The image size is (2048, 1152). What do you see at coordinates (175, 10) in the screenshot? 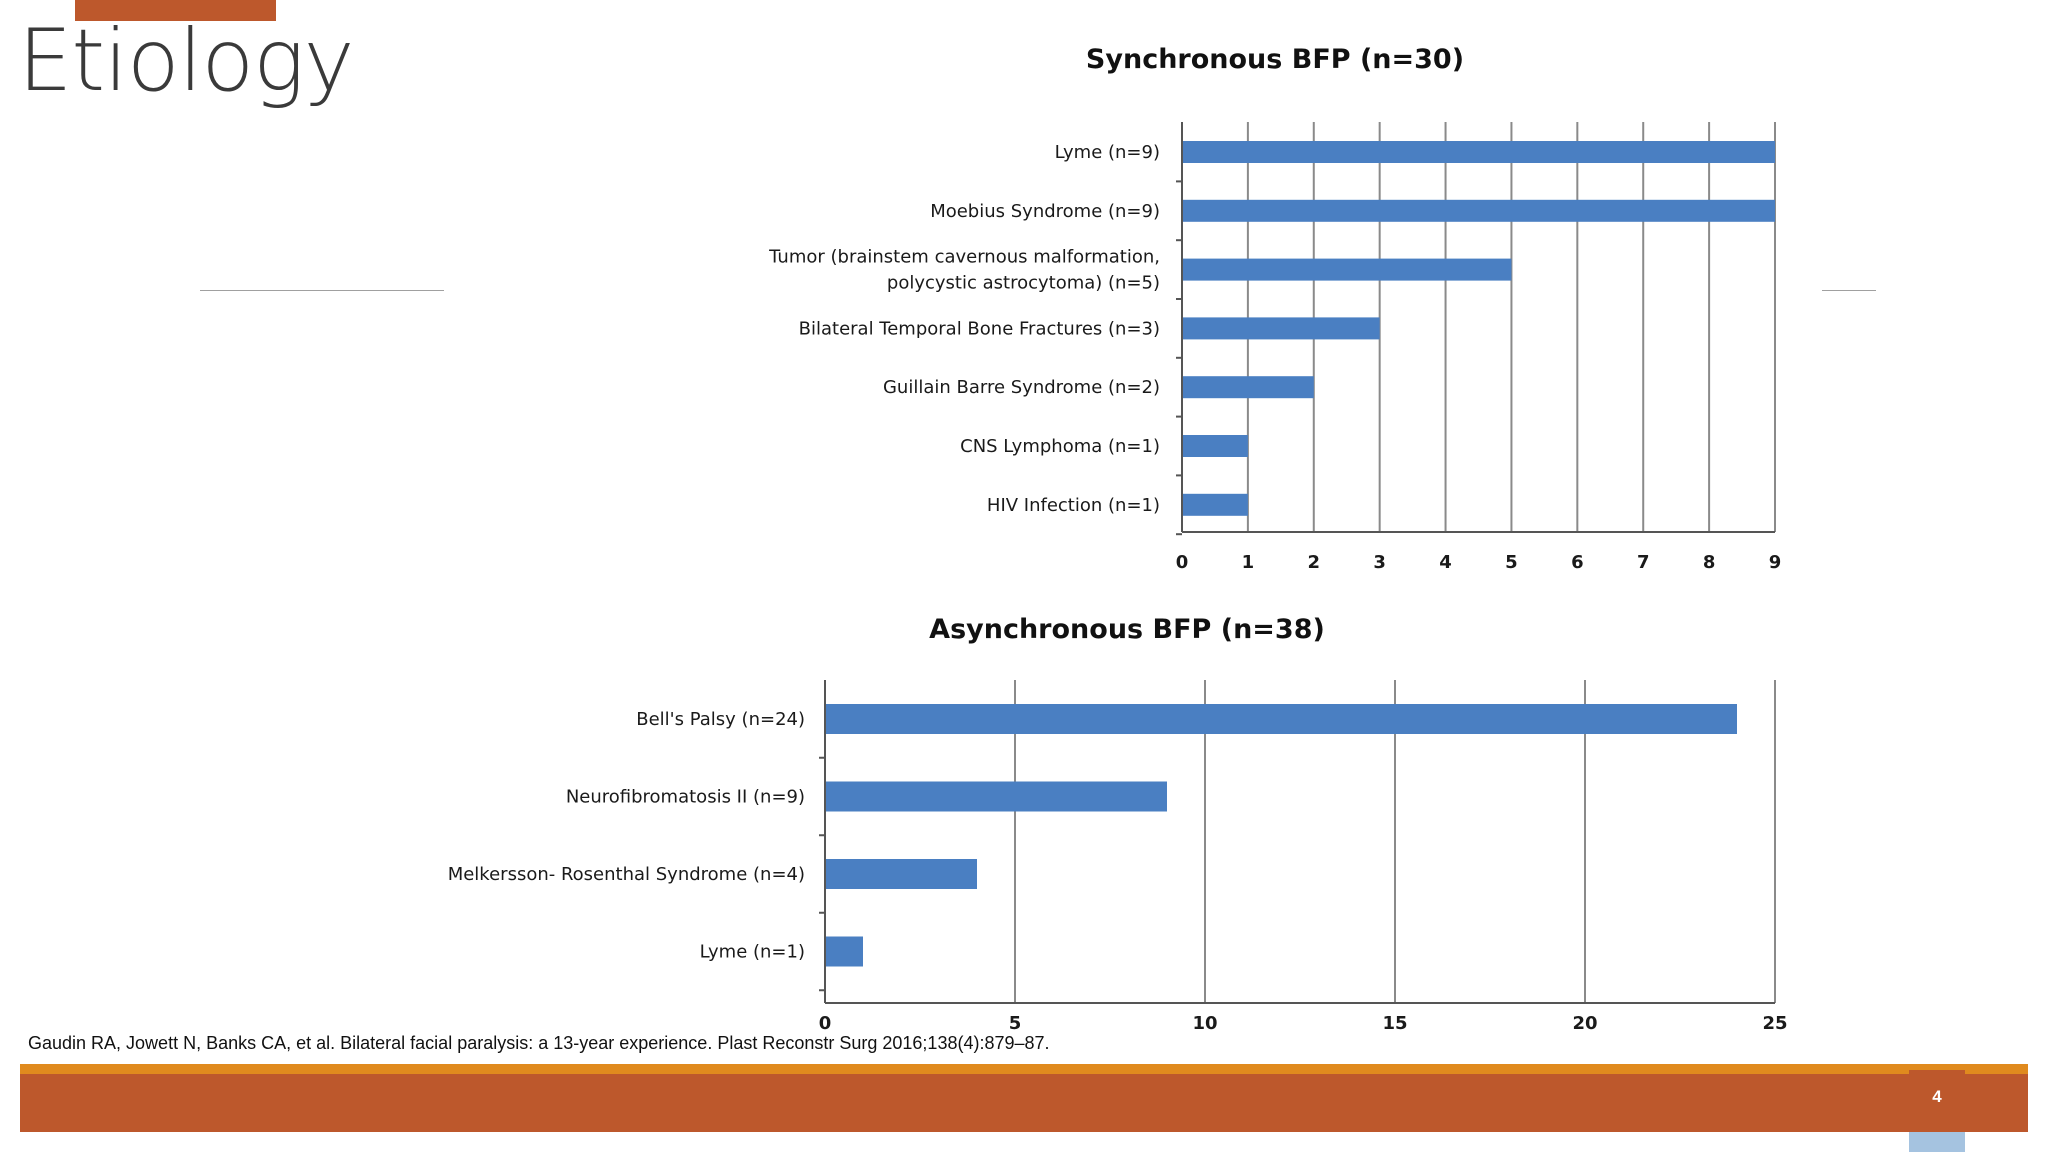
I see `top-accent-bar` at bounding box center [175, 10].